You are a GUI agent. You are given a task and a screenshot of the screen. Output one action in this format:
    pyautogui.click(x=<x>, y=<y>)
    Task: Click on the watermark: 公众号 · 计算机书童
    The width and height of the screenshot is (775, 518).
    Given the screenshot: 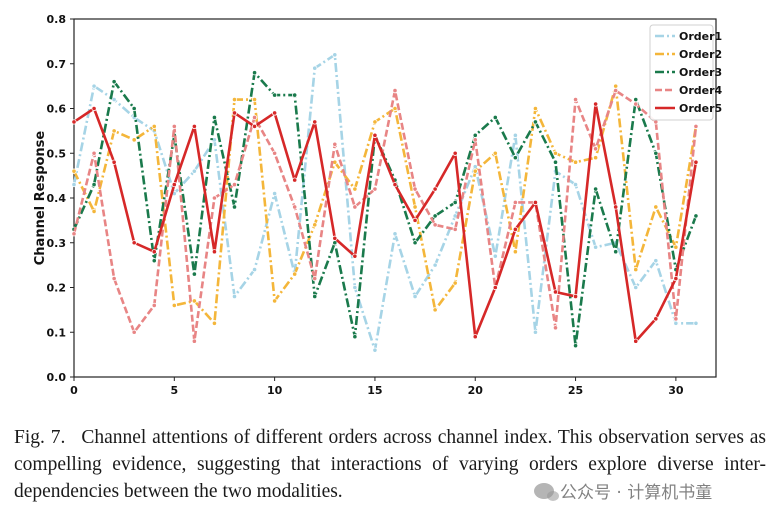 What is the action you would take?
    pyautogui.click(x=623, y=490)
    